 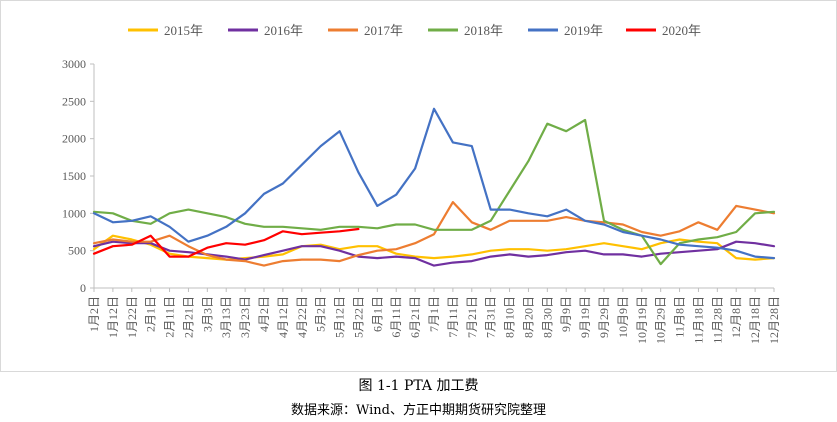 I want to click on y-tick-label: 2000, so click(x=74, y=139).